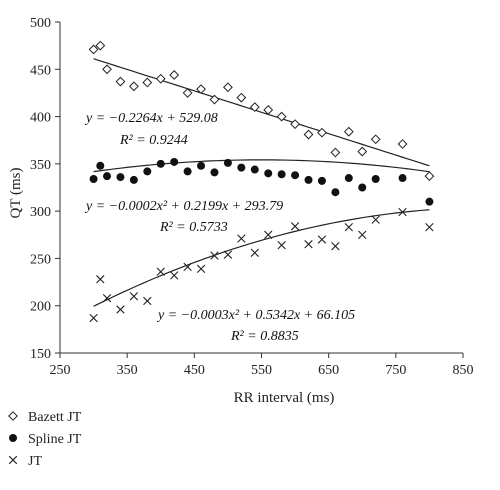 The width and height of the screenshot is (500, 490). I want to click on x-axis-title: RR interval (ms), so click(284, 398).